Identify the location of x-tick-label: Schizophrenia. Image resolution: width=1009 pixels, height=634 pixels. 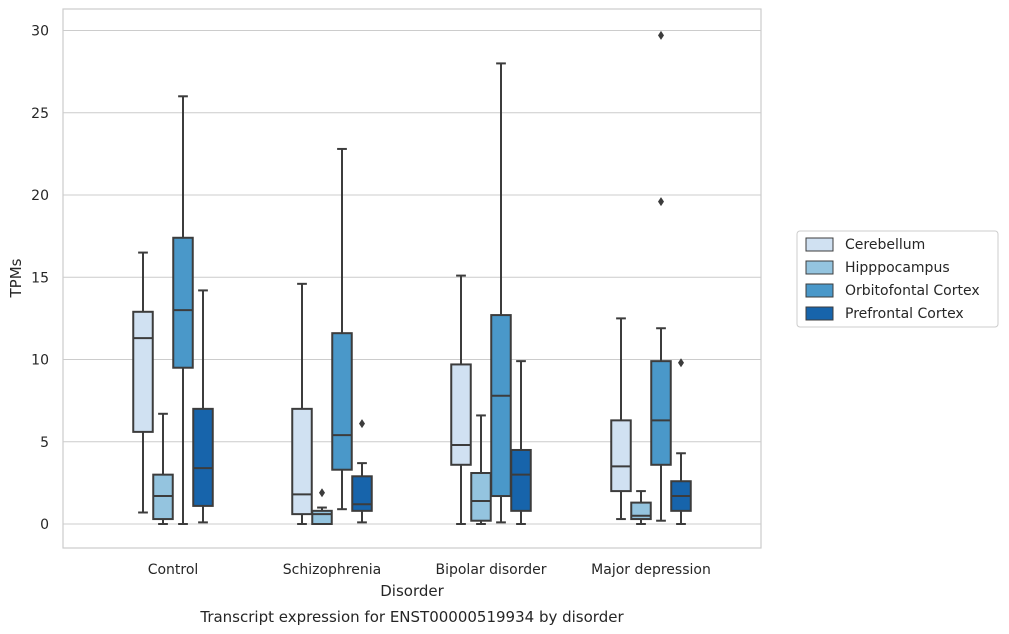
(332, 570).